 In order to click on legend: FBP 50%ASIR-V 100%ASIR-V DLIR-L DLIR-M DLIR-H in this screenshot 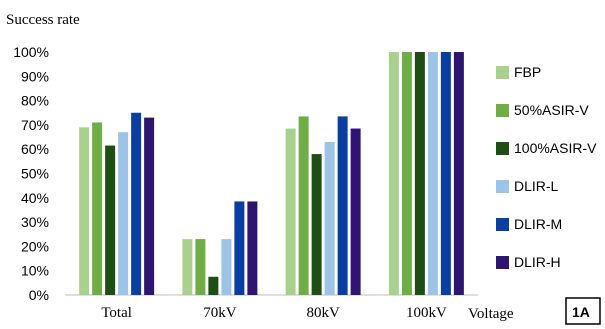, I will do `click(546, 167)`.